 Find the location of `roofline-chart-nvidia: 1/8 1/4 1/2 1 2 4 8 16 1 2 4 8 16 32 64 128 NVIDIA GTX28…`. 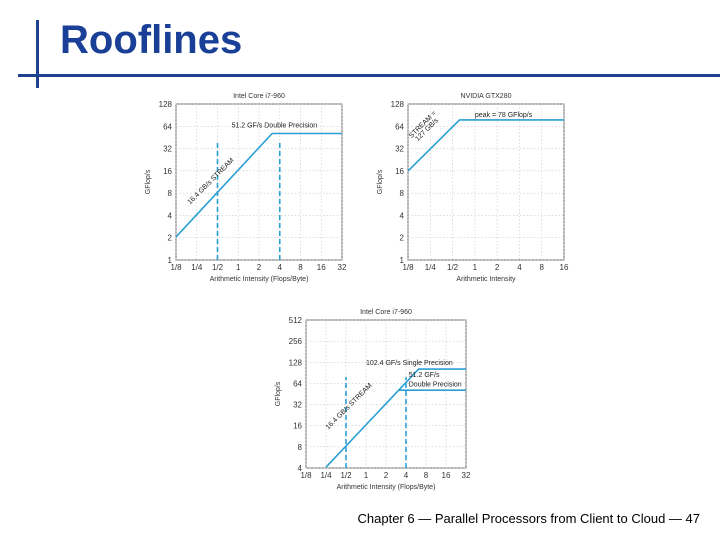

roofline-chart-nvidia: 1/8 1/4 1/2 1 2 4 8 16 1 2 4 8 16 32 64 128 NVIDIA GTX28… is located at coordinates (473, 188).